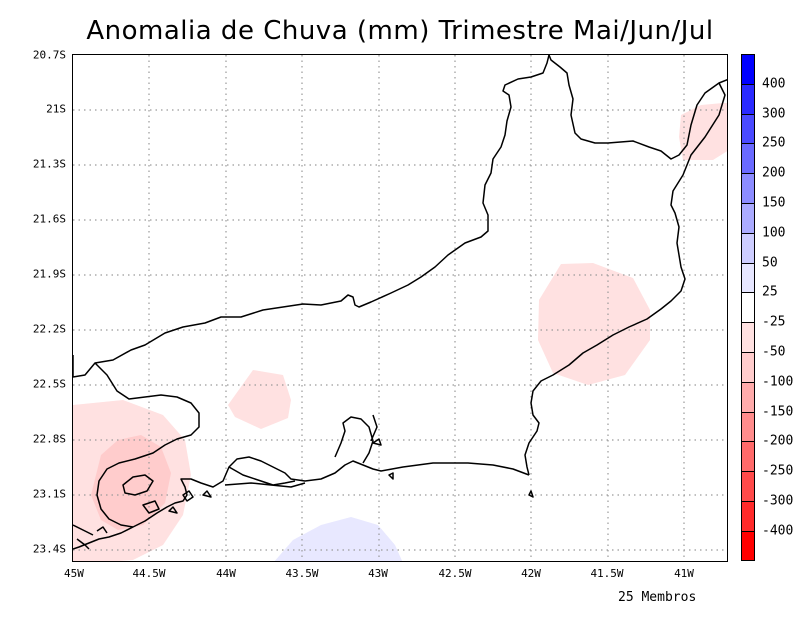 This screenshot has width=800, height=618. Describe the element at coordinates (531, 573) in the screenshot. I see `lon-label: 42W` at that location.